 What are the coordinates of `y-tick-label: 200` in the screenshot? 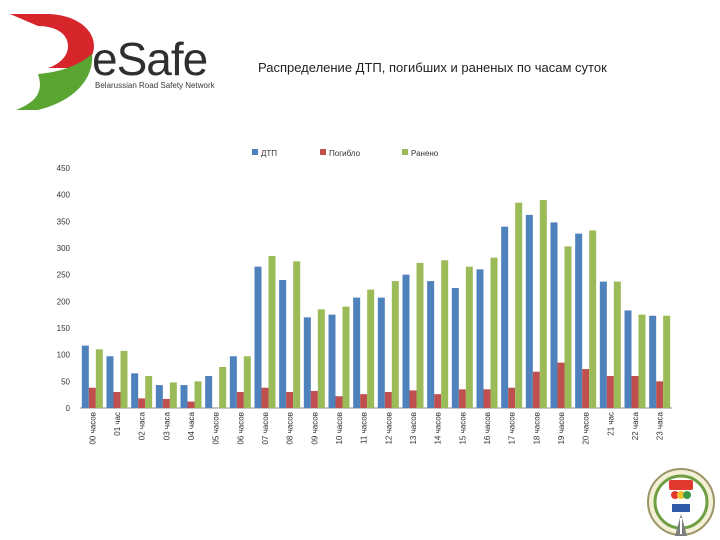 It's located at (64, 301).